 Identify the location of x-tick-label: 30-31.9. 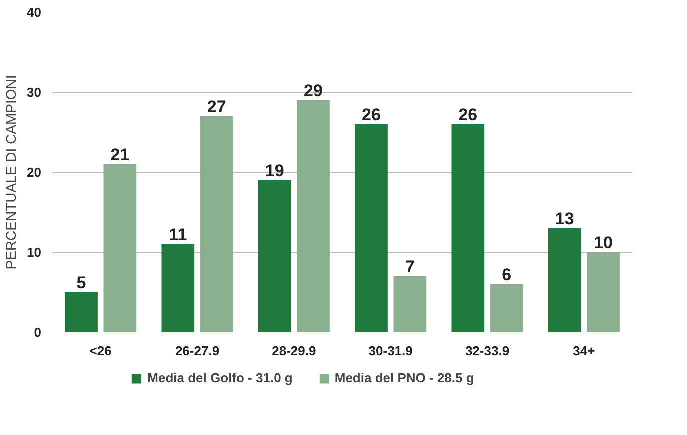
(390, 351).